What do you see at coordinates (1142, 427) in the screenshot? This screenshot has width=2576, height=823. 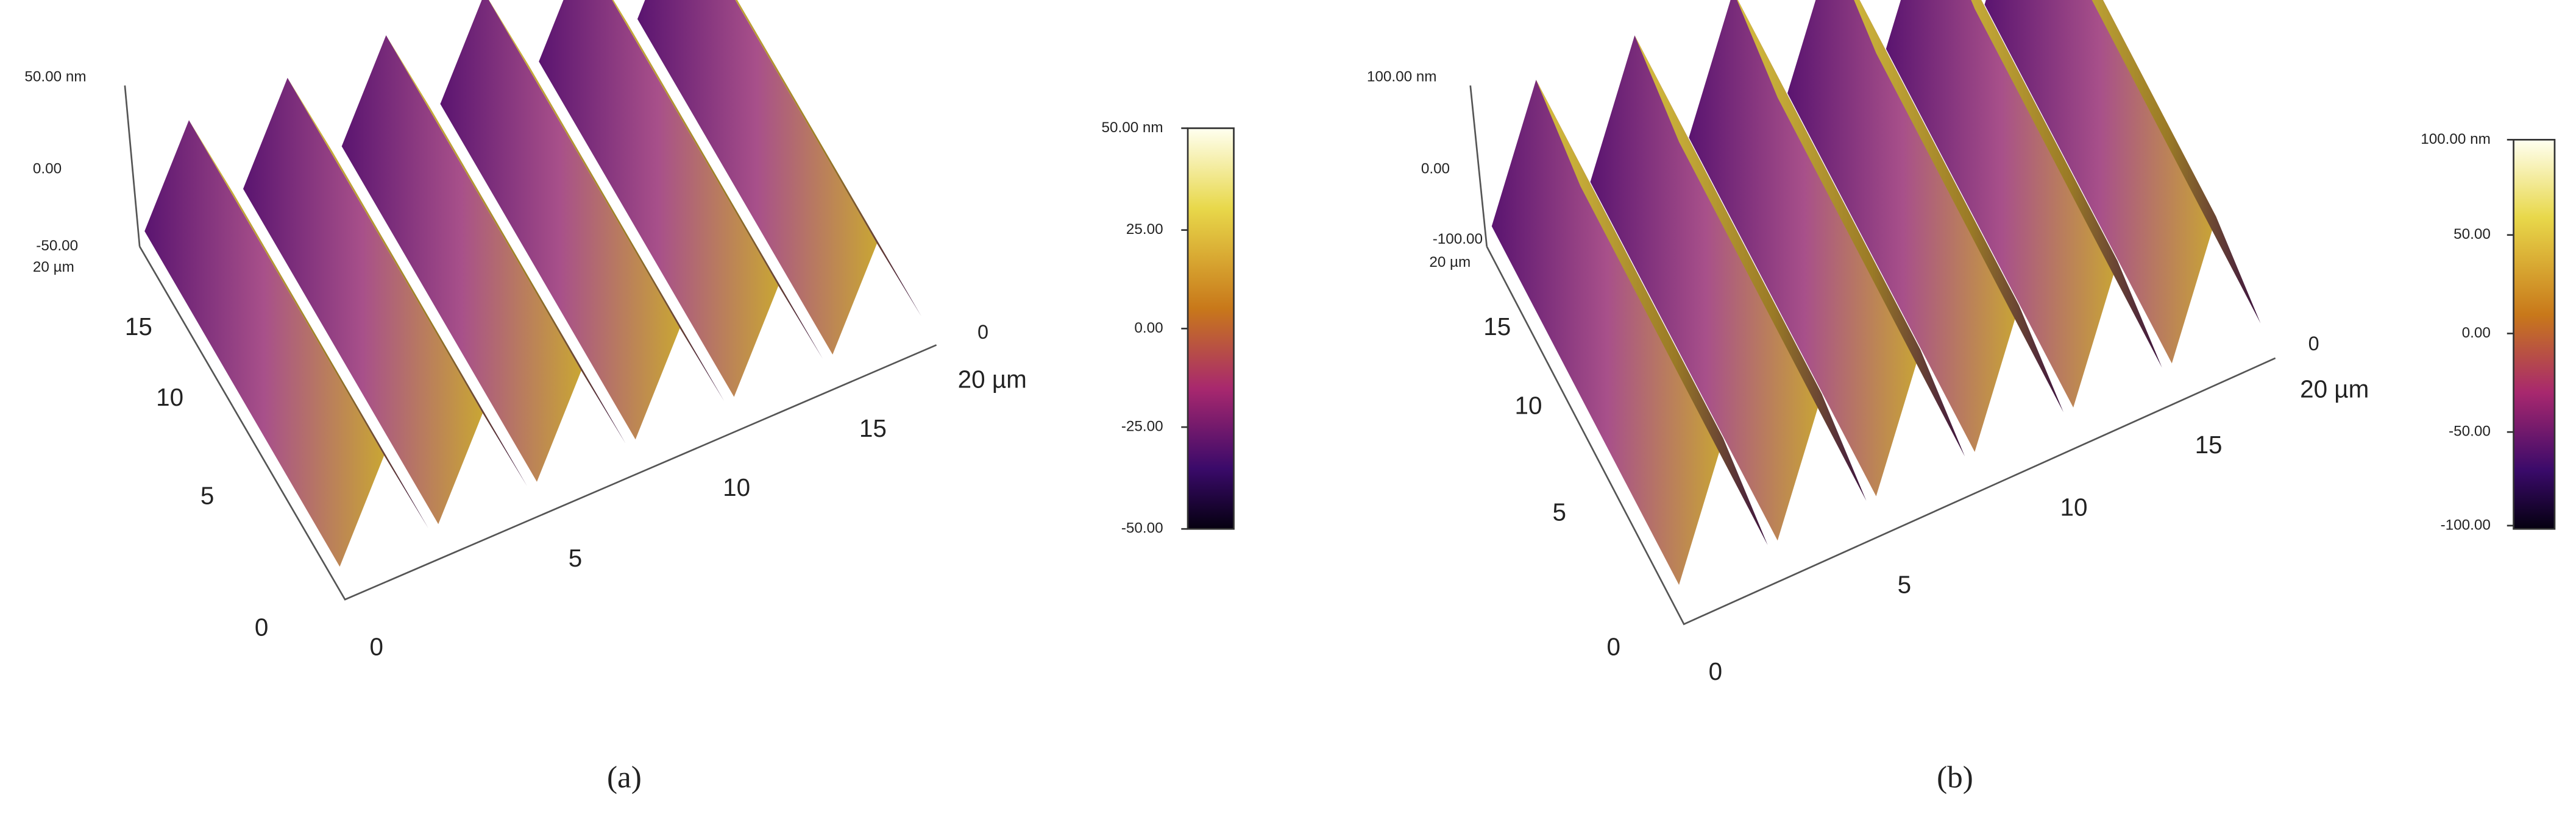 I see `colorbar-tick-label: -25.00` at bounding box center [1142, 427].